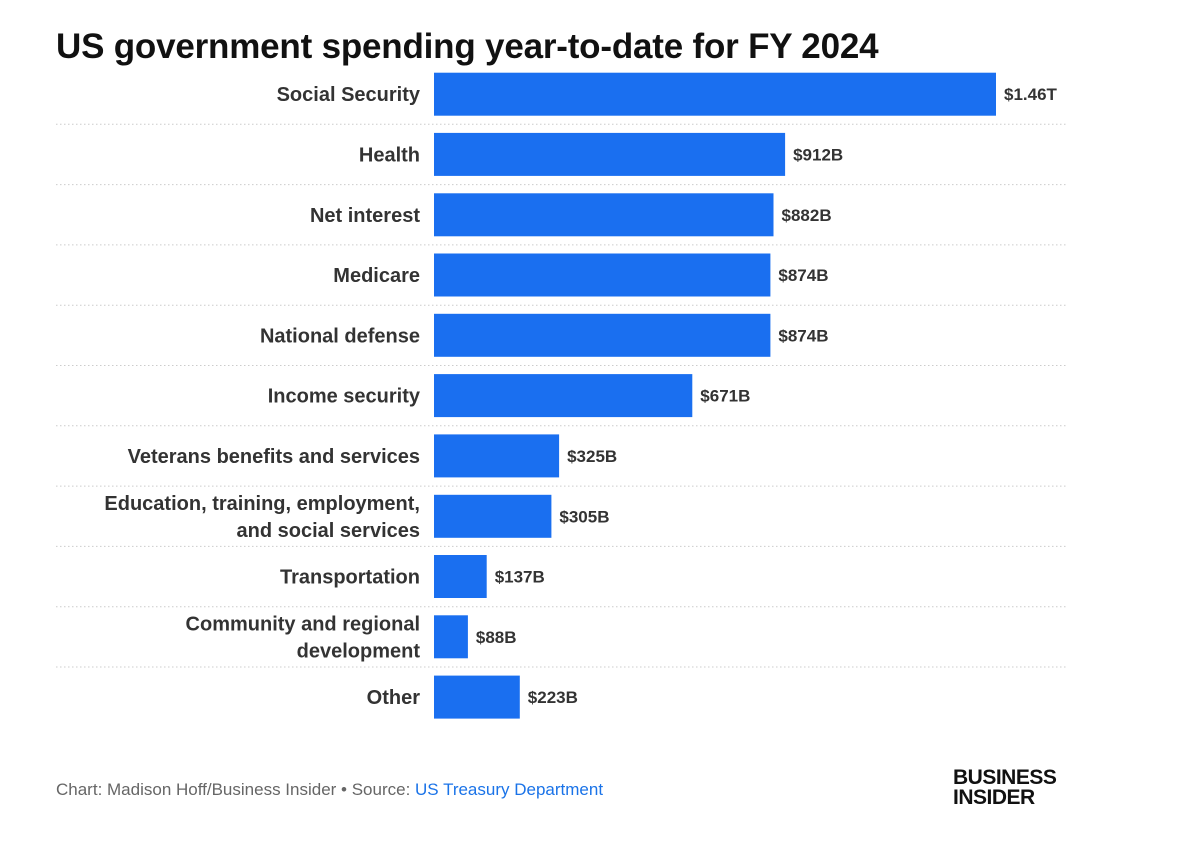 Image resolution: width=1200 pixels, height=860 pixels. What do you see at coordinates (274, 457) in the screenshot?
I see `category-label: Veterans benefits and services` at bounding box center [274, 457].